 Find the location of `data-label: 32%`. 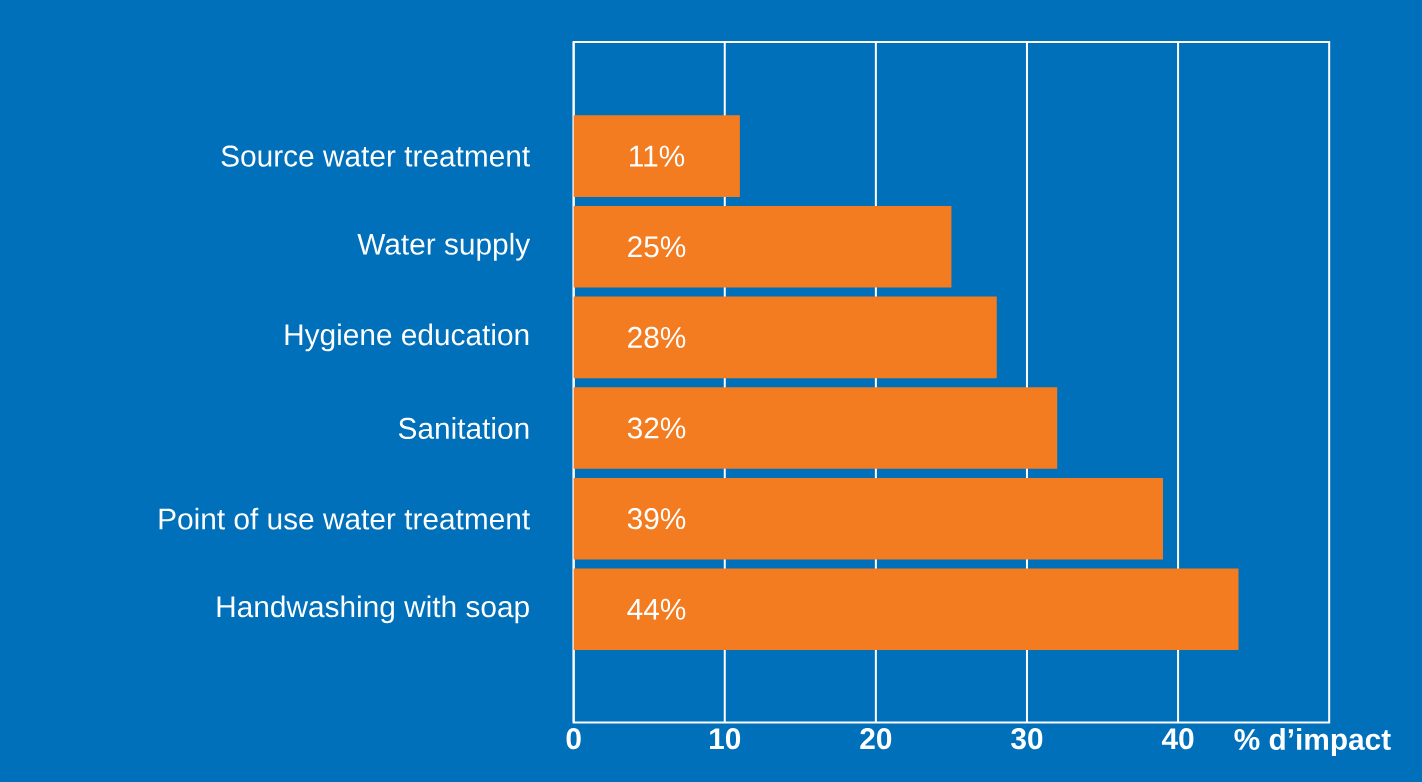

data-label: 32% is located at coordinates (656, 428).